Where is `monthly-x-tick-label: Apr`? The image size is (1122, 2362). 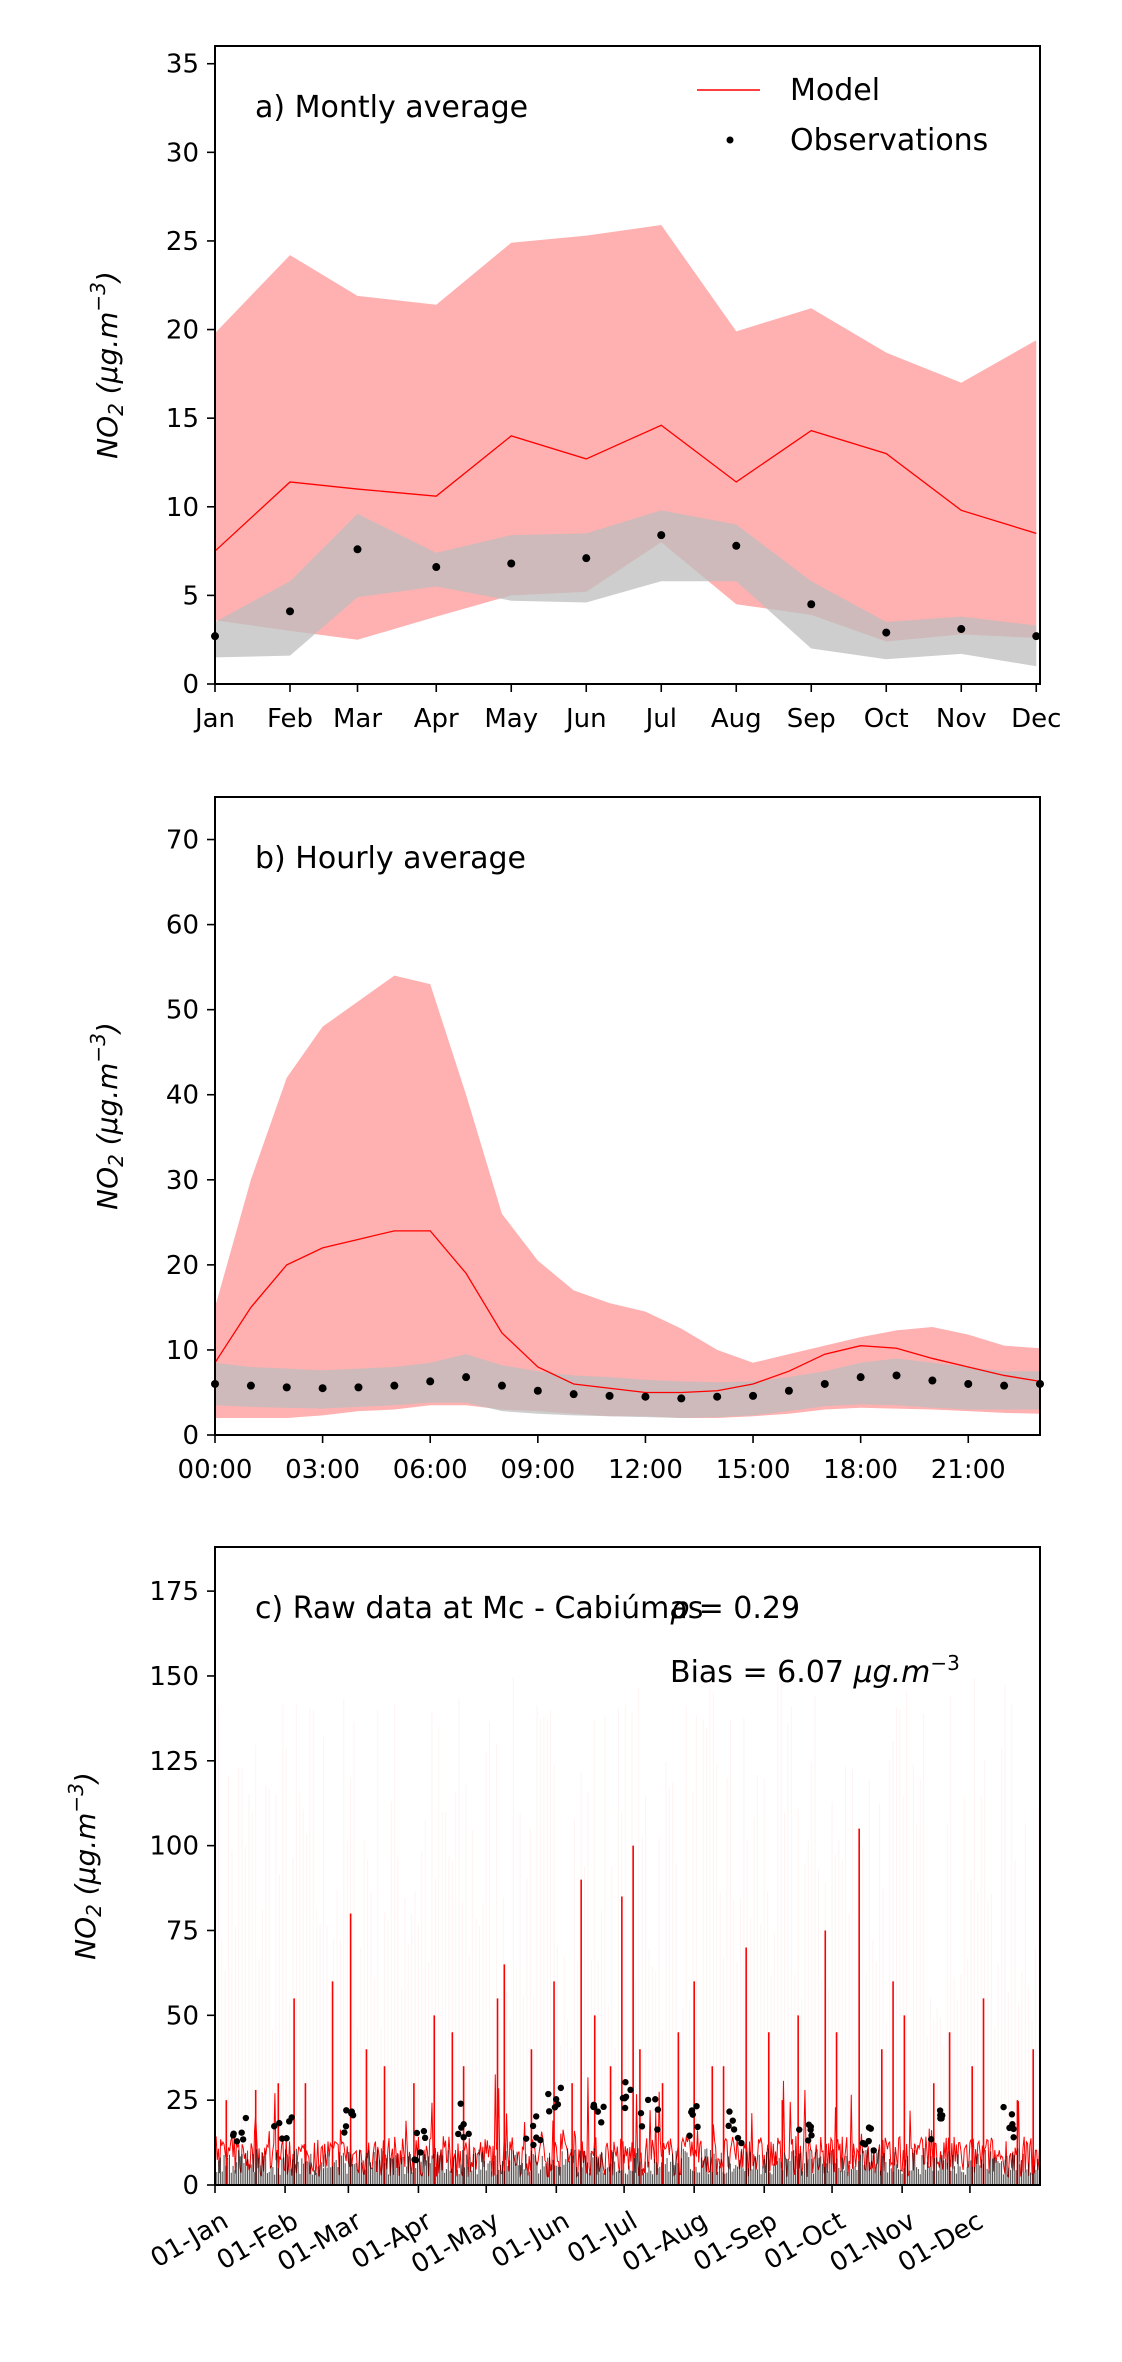
monthly-x-tick-label: Apr is located at coordinates (436, 719).